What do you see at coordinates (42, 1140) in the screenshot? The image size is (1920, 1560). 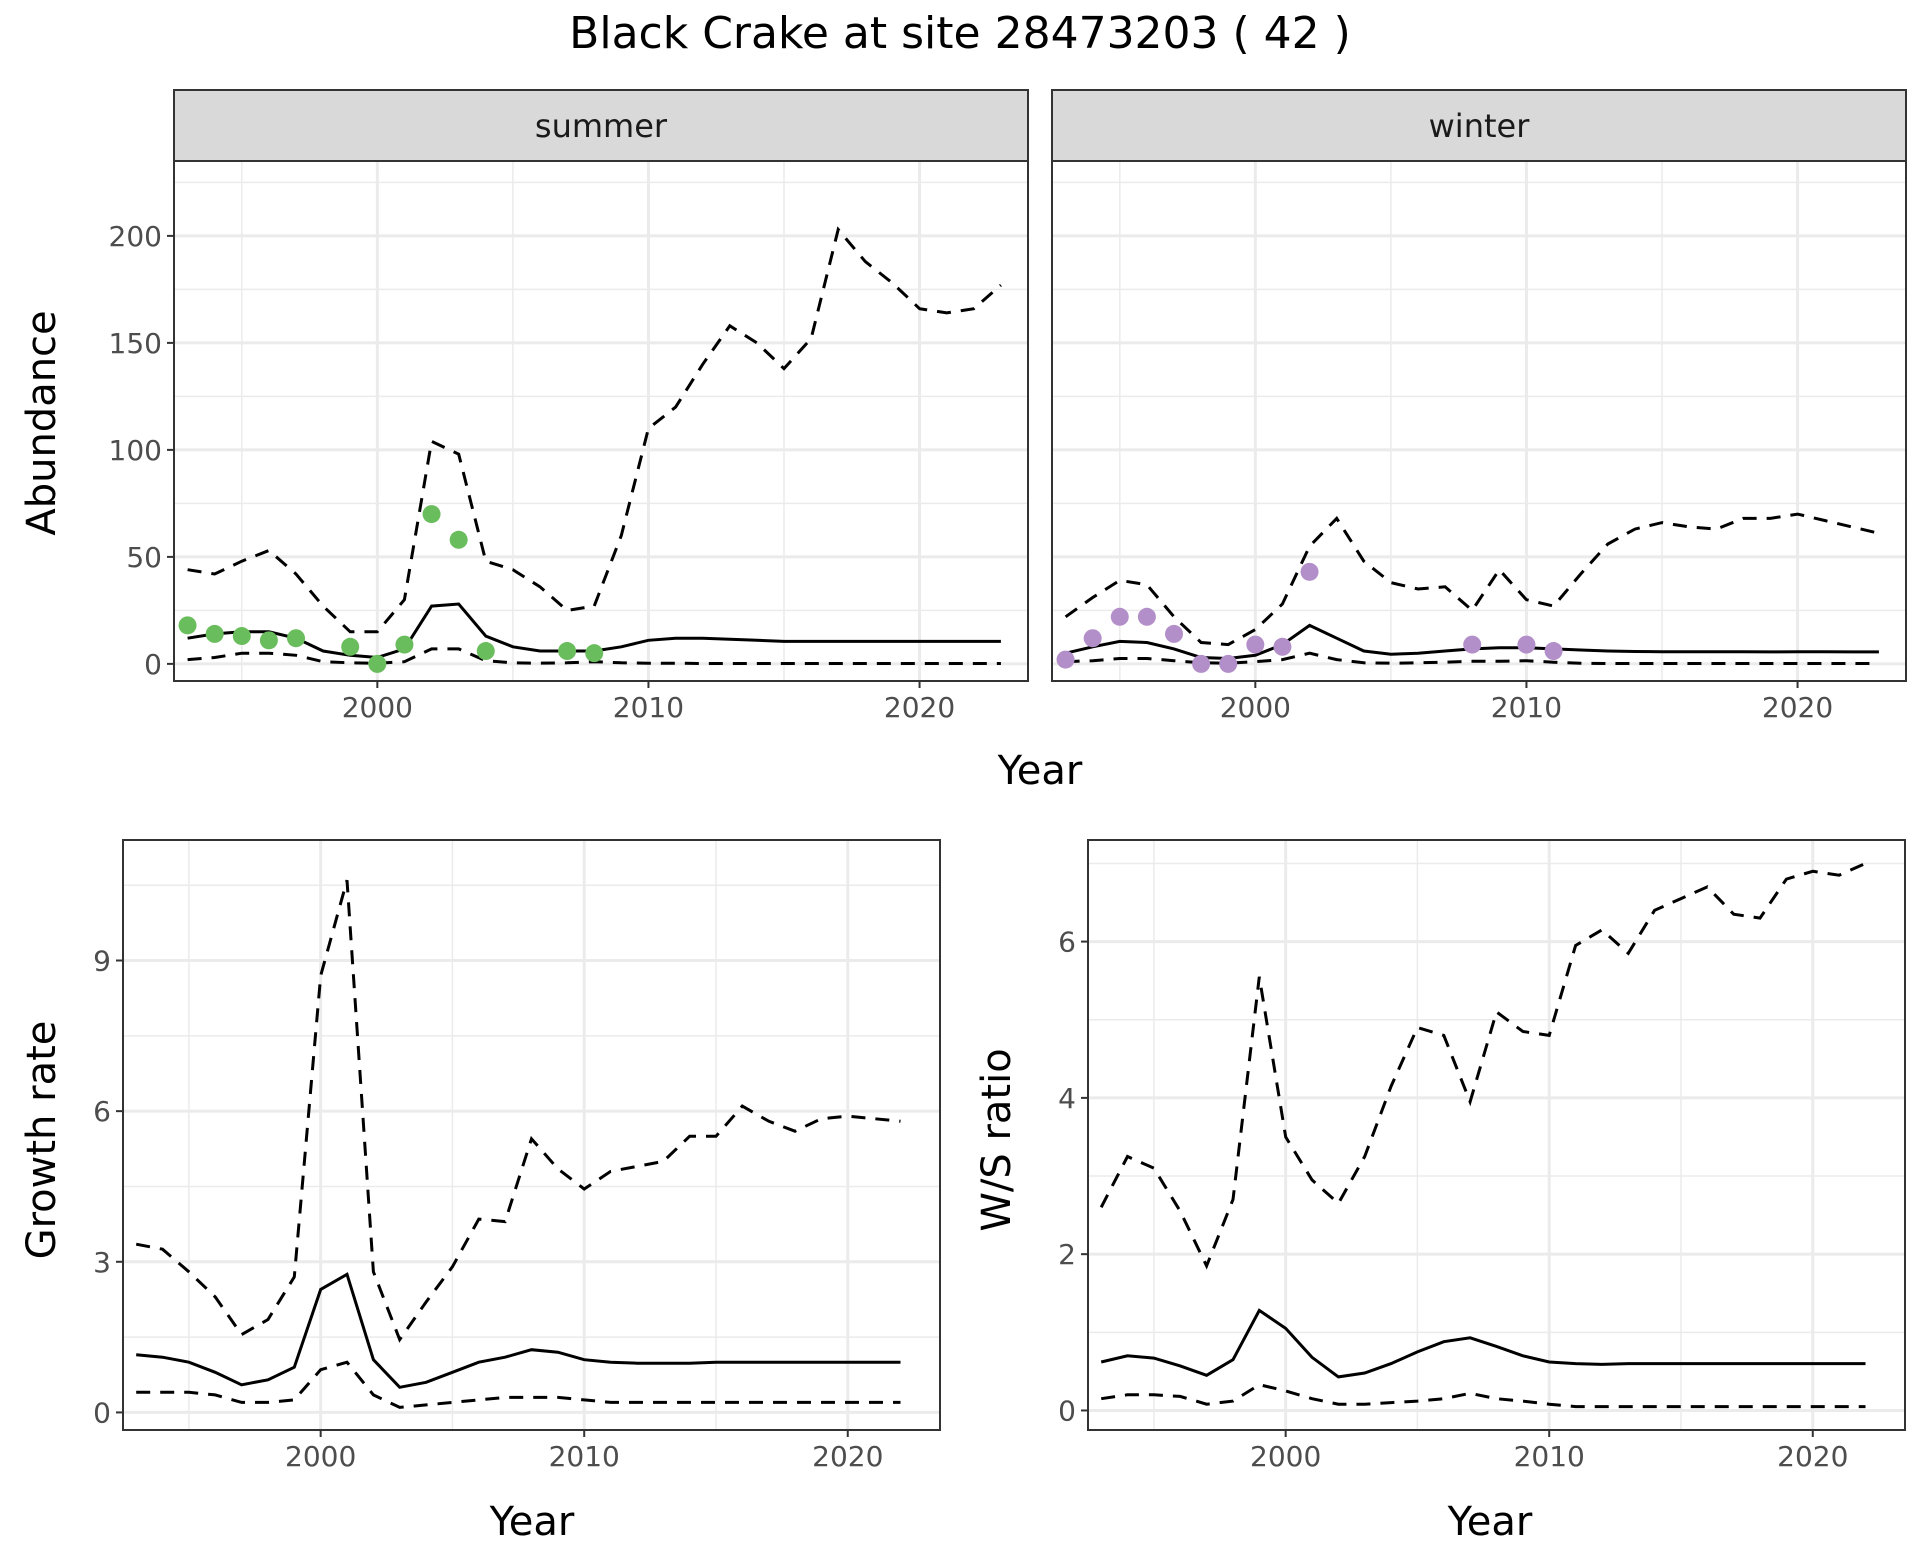 I see `growth-y-axis-title: Growth rate` at bounding box center [42, 1140].